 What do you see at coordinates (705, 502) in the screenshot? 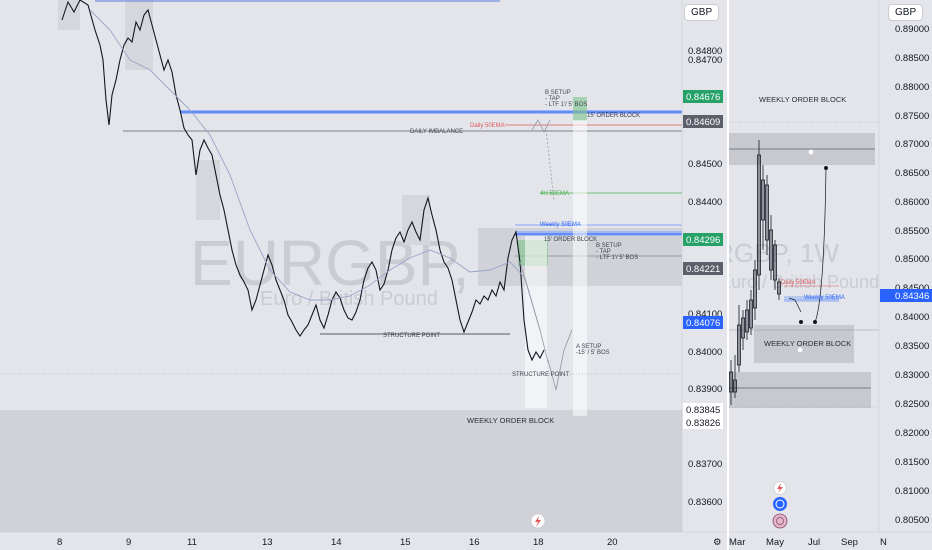
I see `price-label: 0.83600` at bounding box center [705, 502].